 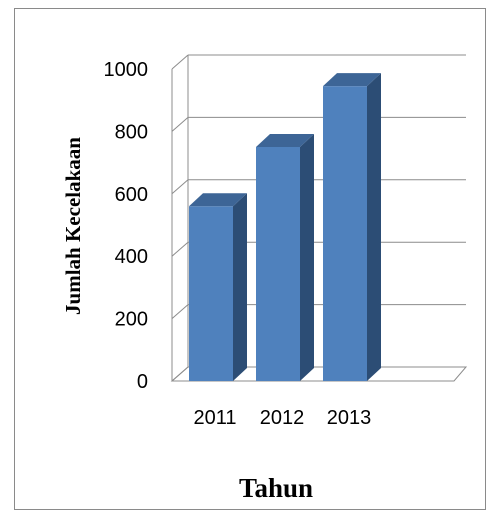 I want to click on y-axis-ticks: 0 200 400 600 800 1000, so click(x=126, y=226).